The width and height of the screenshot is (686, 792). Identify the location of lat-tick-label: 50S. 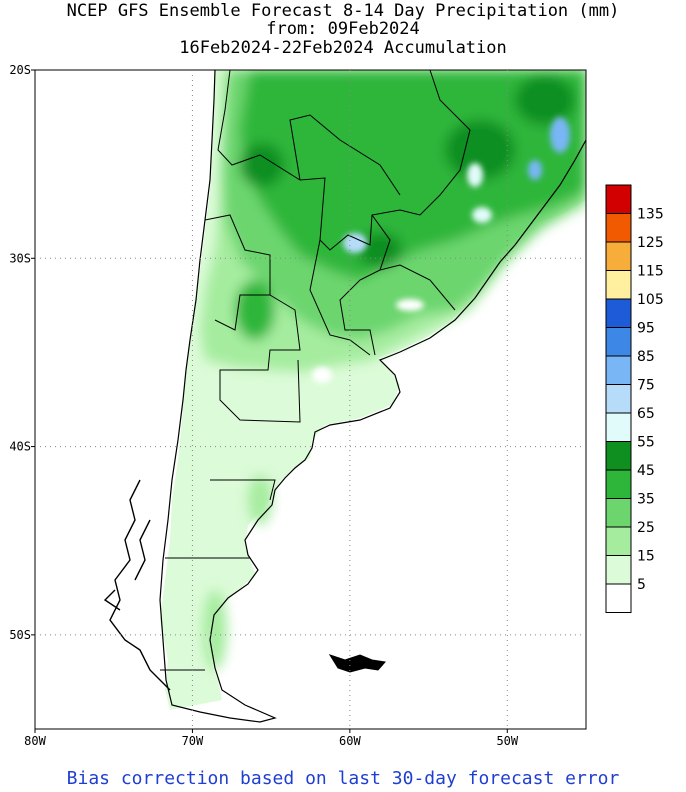
(20, 635).